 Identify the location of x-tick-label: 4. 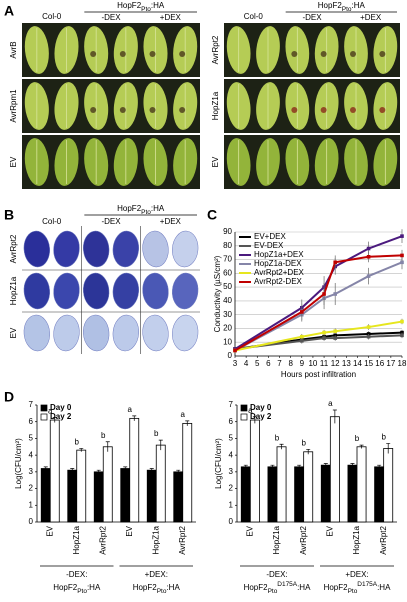
(246, 363).